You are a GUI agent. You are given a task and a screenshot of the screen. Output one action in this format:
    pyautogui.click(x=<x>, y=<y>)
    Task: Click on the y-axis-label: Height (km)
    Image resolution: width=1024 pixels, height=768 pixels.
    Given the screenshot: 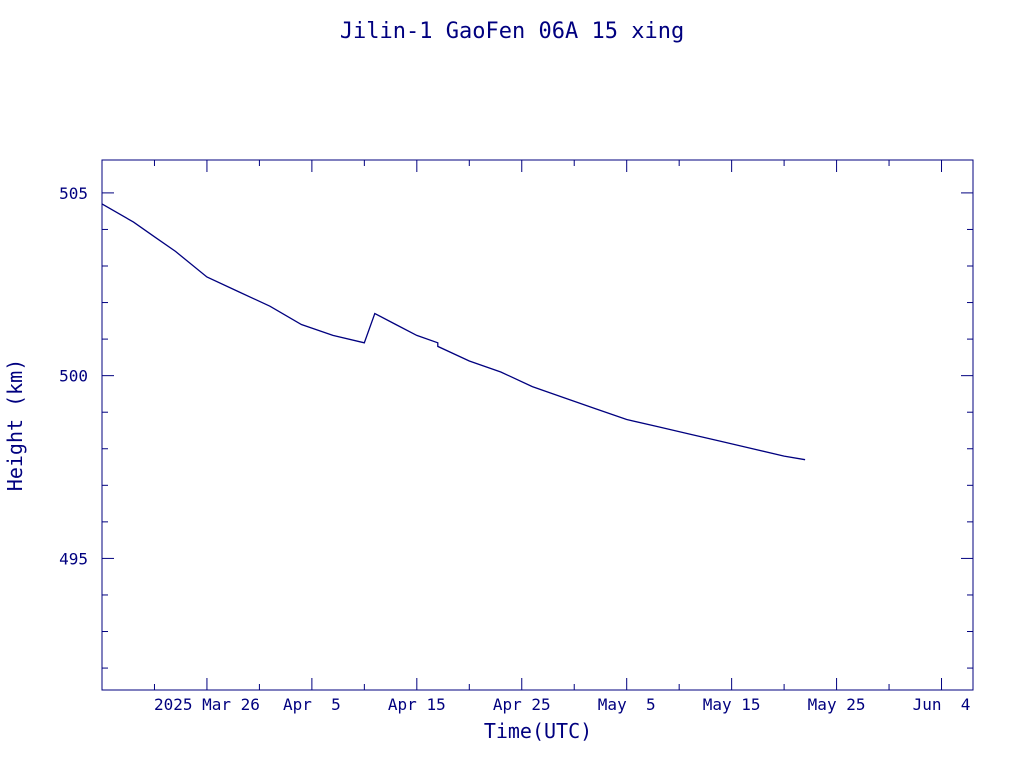 What is the action you would take?
    pyautogui.click(x=15, y=425)
    